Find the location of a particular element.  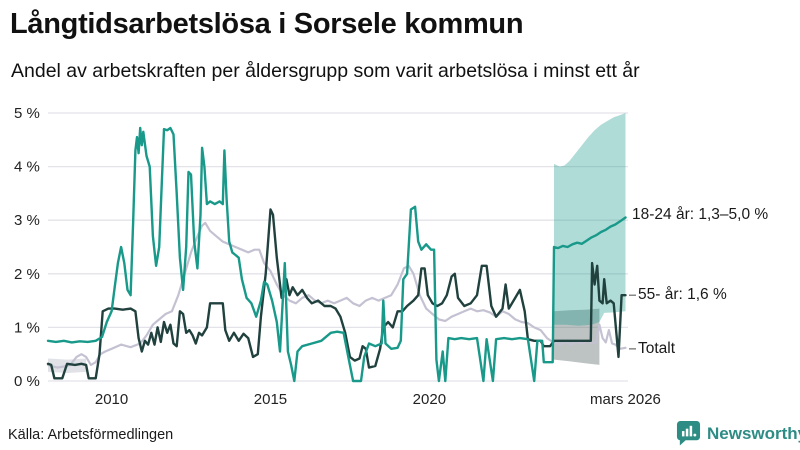

brand-name: Newsworthy is located at coordinates (753, 433).